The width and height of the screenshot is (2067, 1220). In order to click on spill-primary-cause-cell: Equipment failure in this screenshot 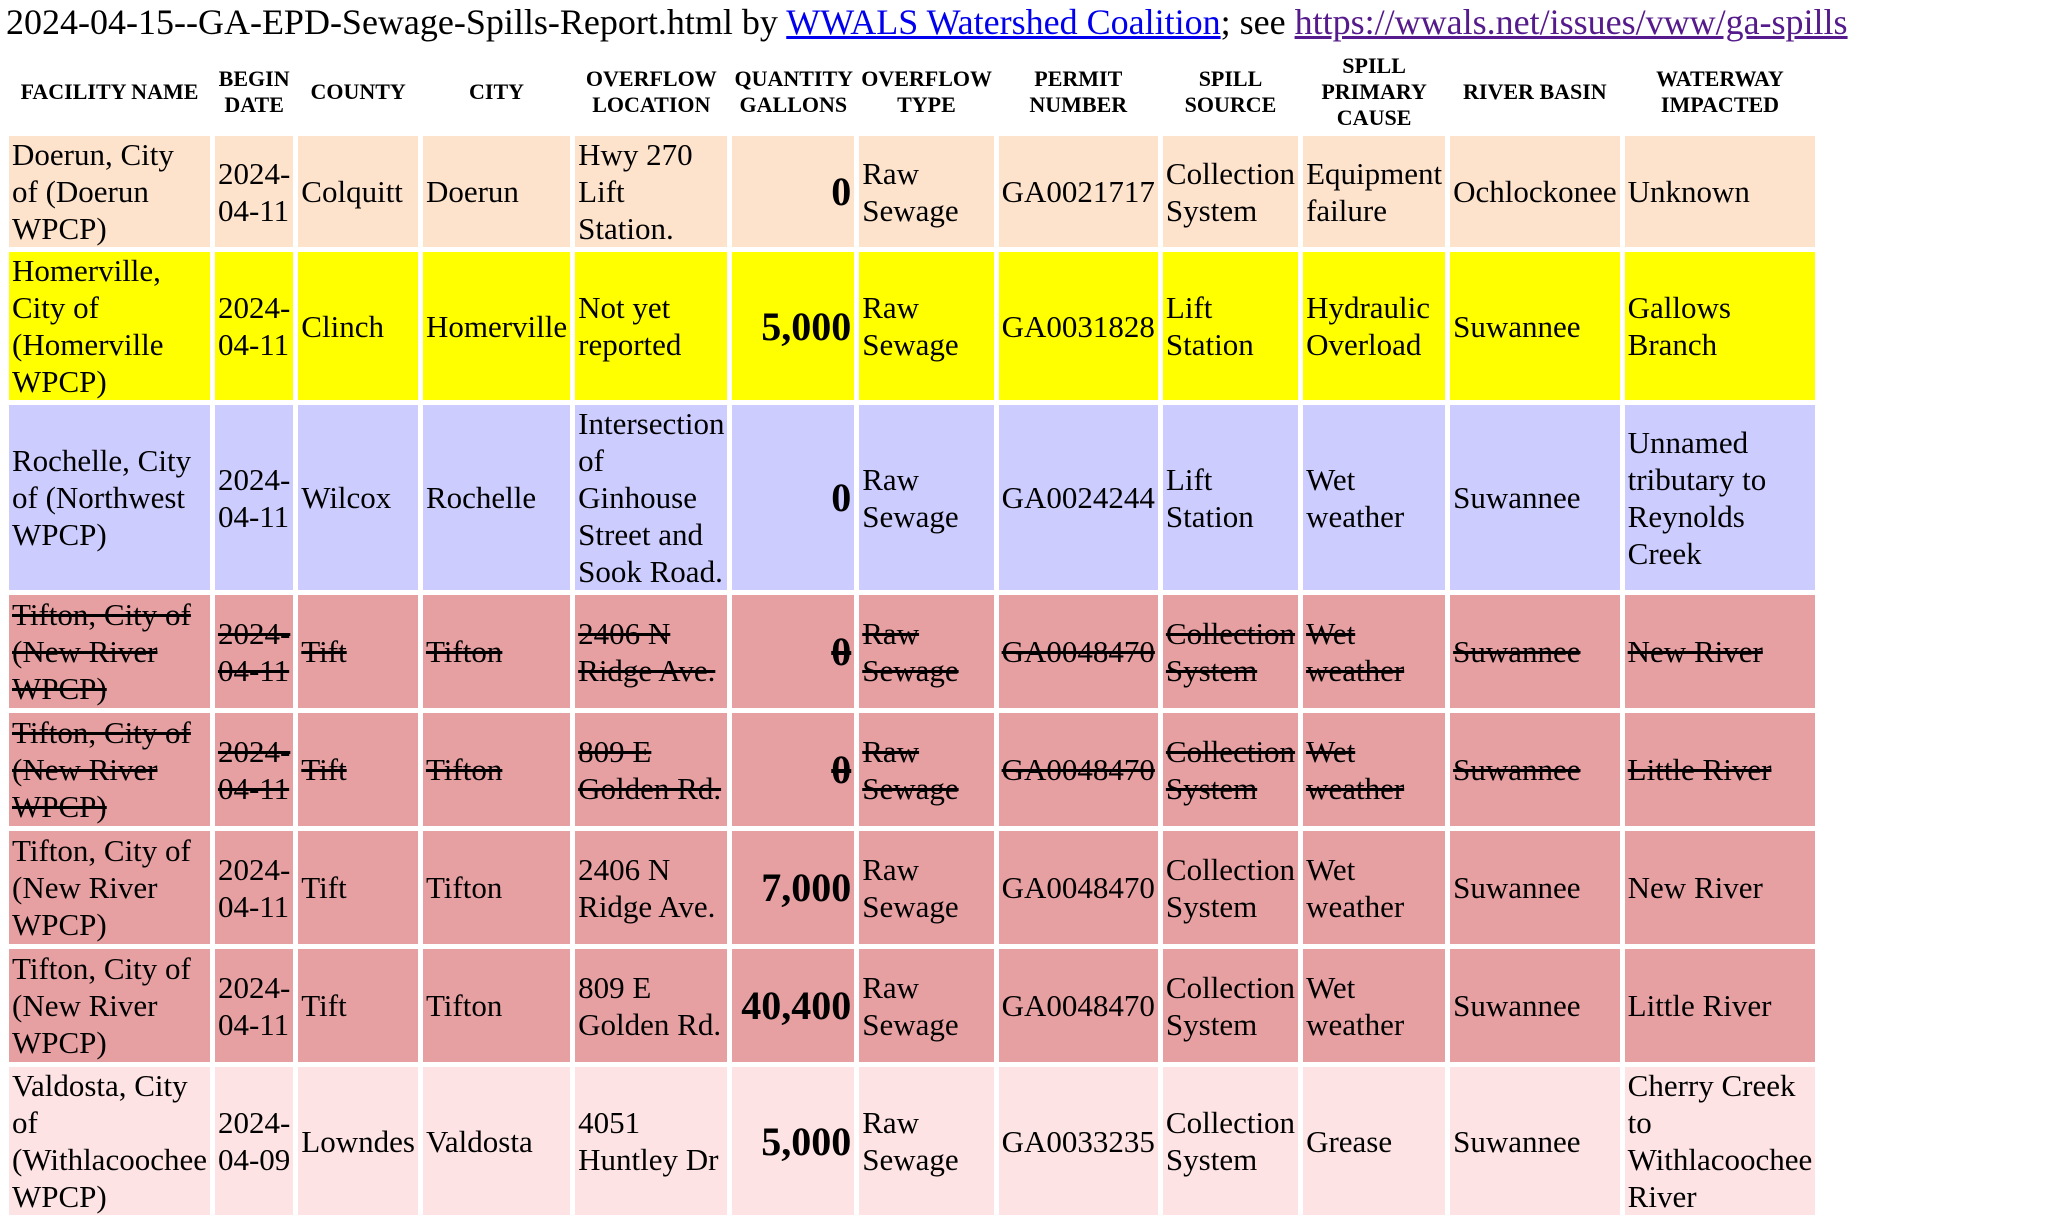, I will do `click(1374, 191)`.